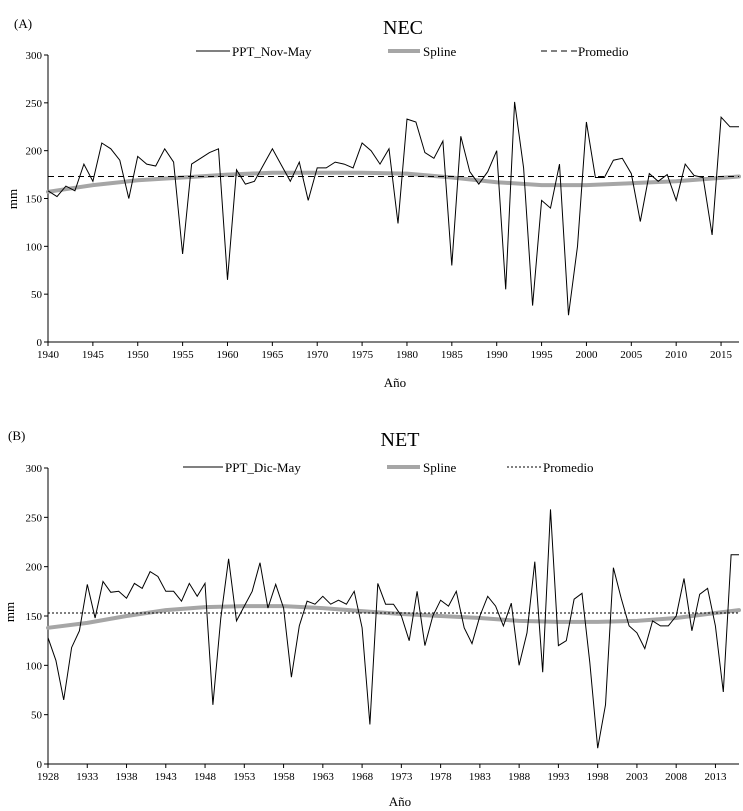 The width and height of the screenshot is (743, 811). Describe the element at coordinates (23, 23) in the screenshot. I see `panel-label: (A)` at that location.